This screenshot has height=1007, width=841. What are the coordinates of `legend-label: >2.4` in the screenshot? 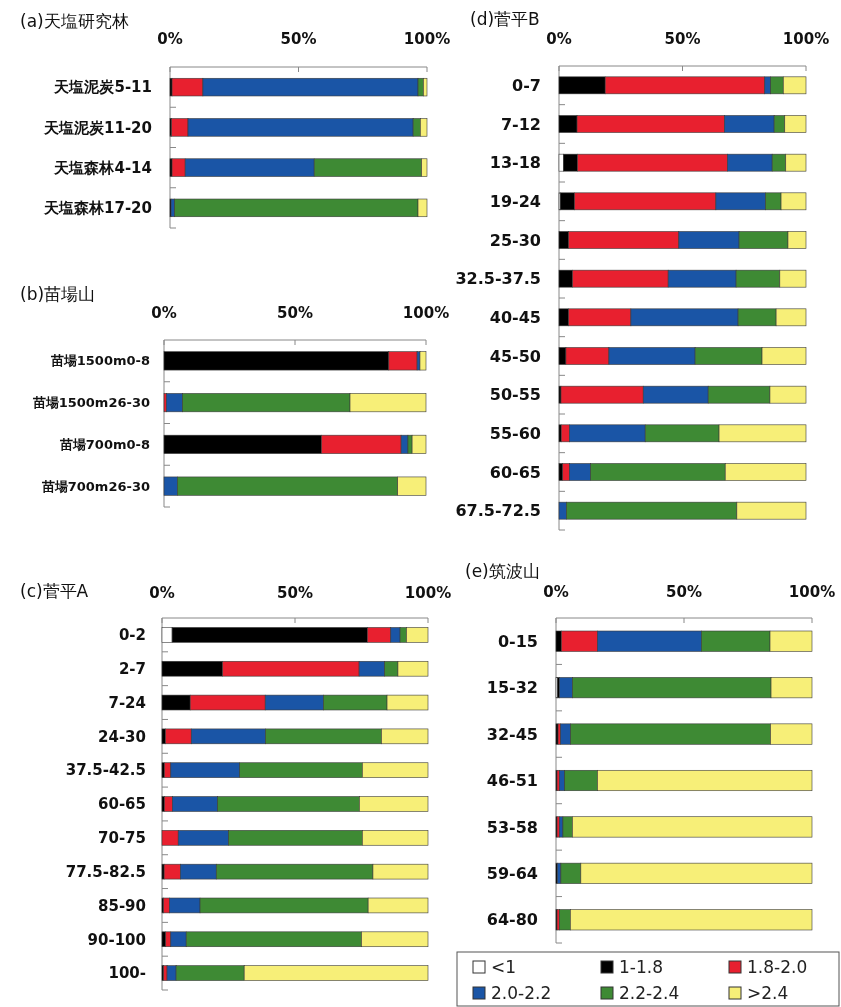 It's located at (768, 993).